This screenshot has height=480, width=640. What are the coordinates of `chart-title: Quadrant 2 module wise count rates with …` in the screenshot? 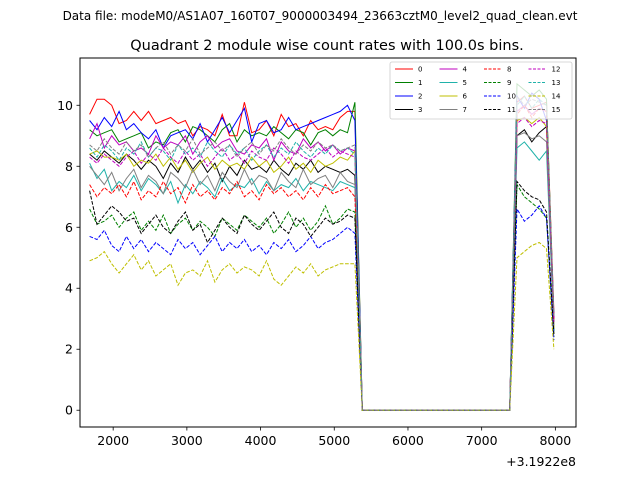 It's located at (327, 46).